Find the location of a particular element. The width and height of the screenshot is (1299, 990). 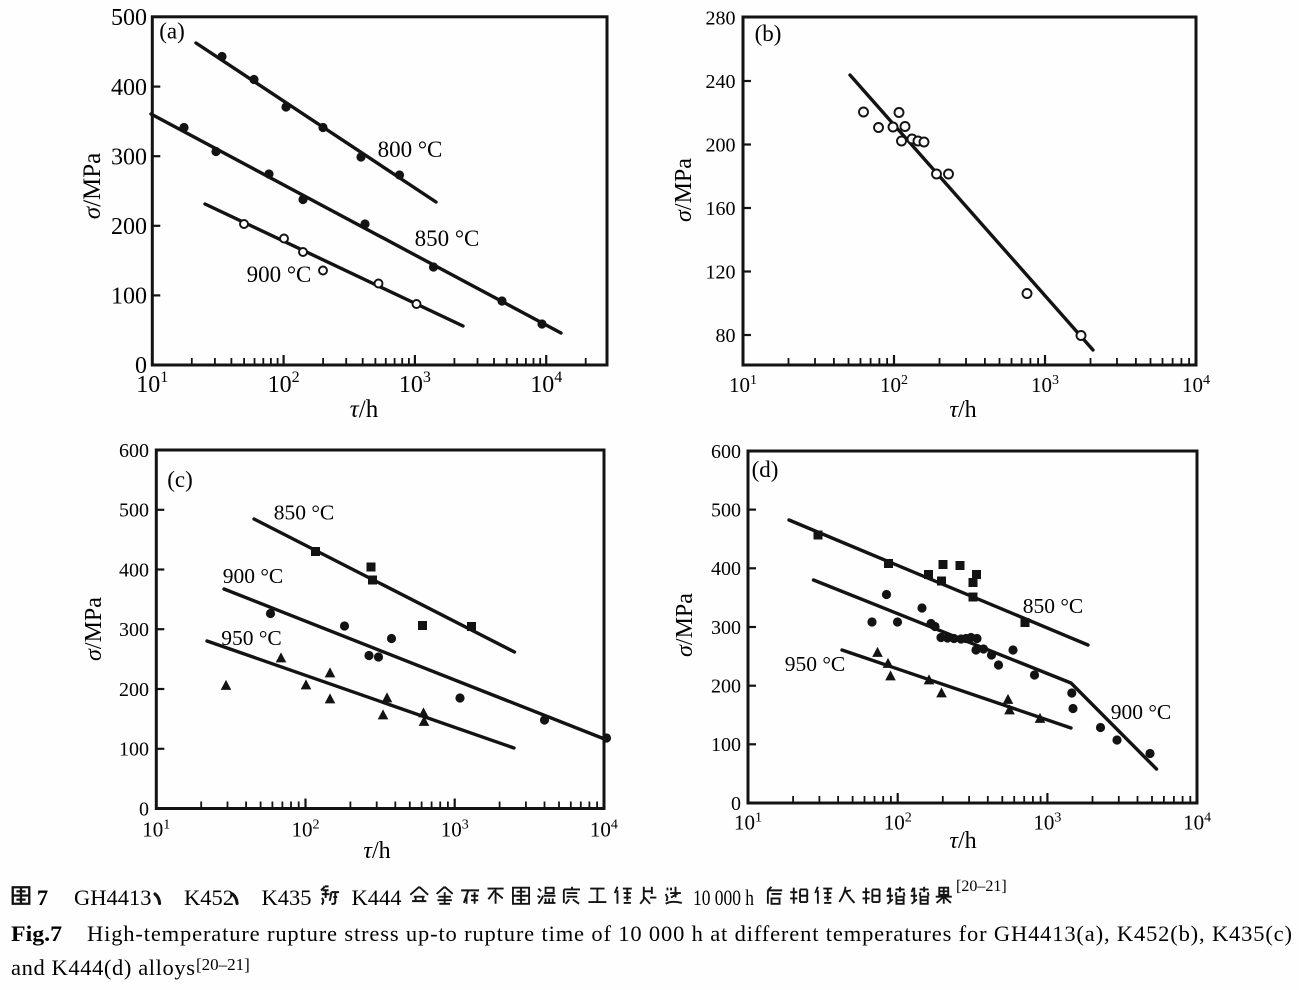

svg-text: (d) is located at coordinates (765, 469).